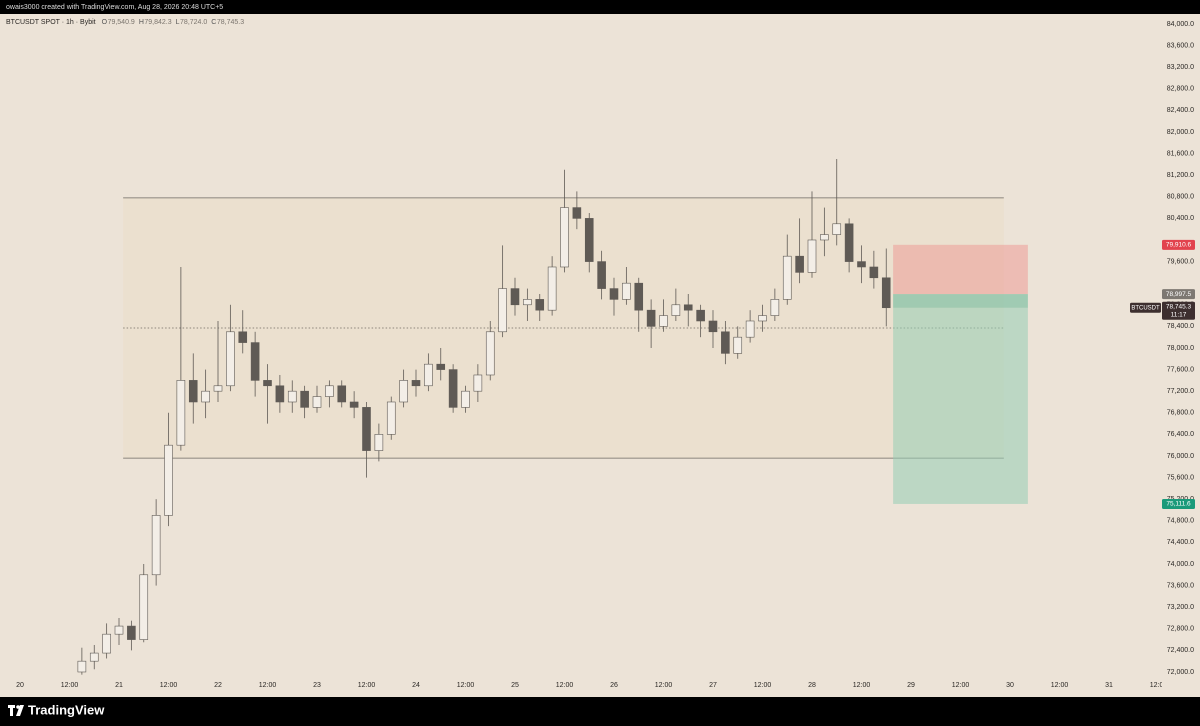  I want to click on x-tick-label: 30, so click(1010, 685).